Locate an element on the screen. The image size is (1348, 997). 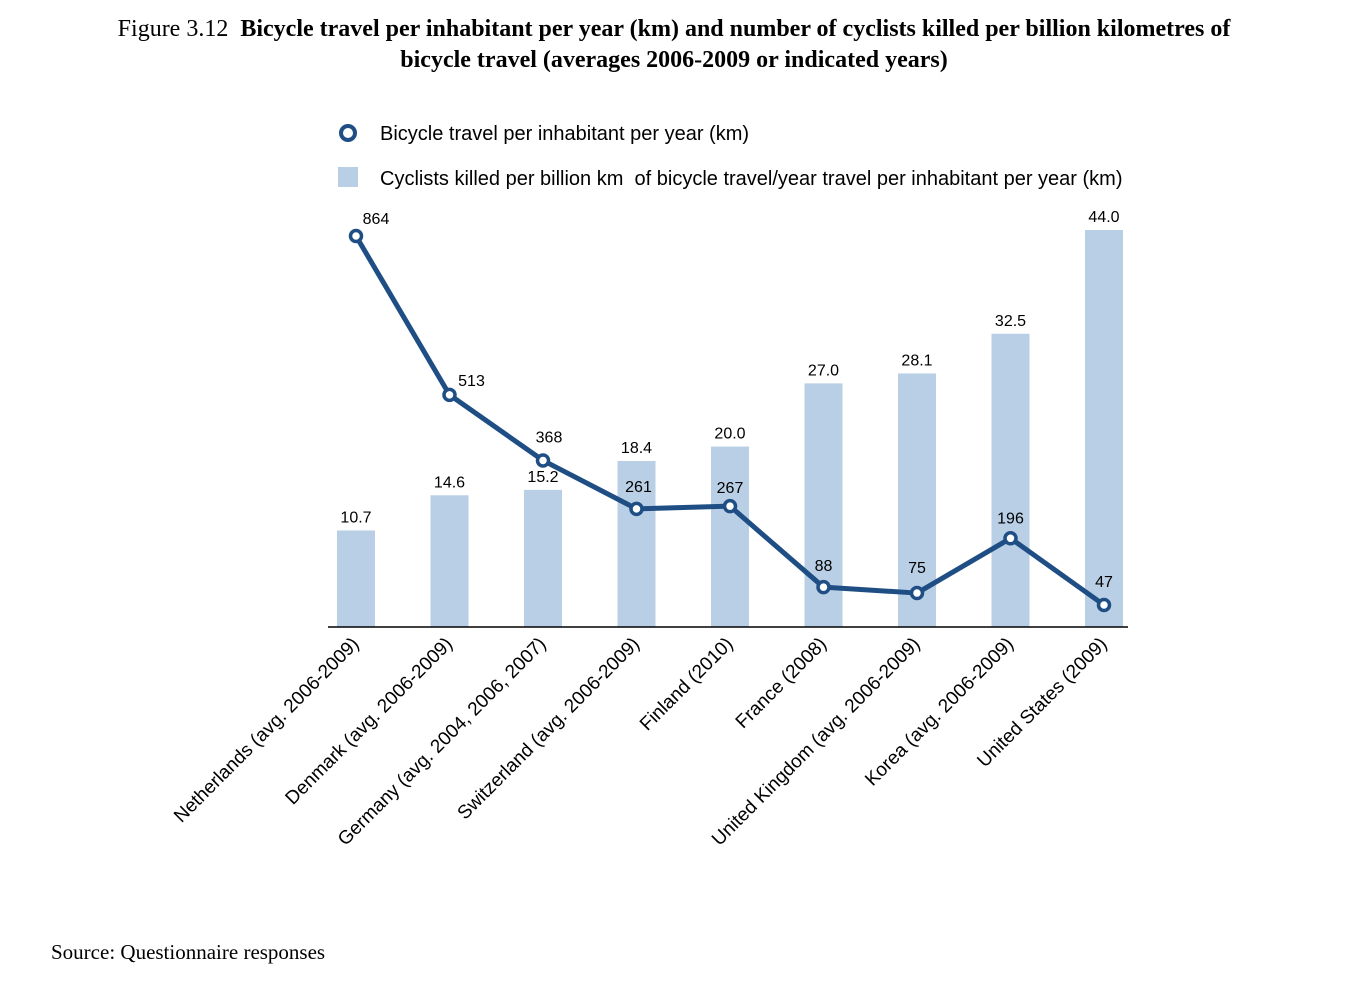
source-note: Source: Questionnaire responses is located at coordinates (188, 952).